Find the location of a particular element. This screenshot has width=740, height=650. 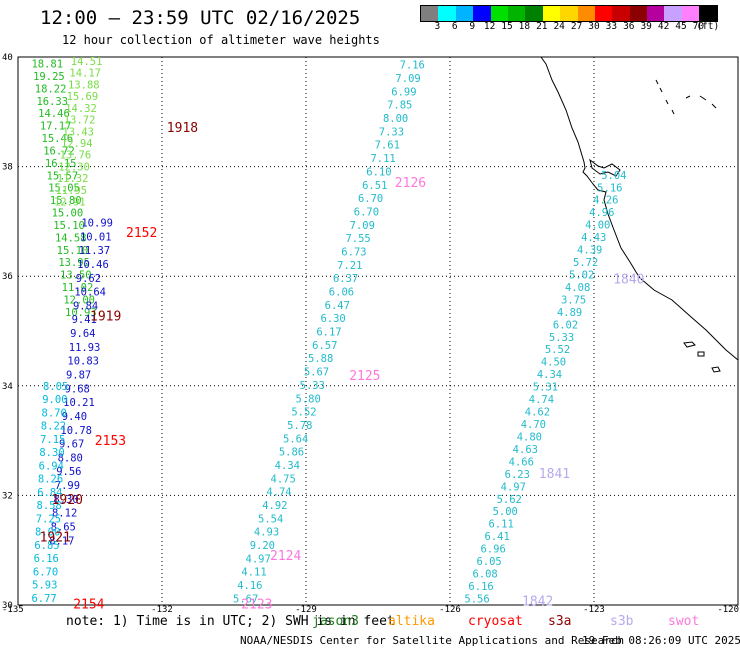

wave-height-value: 6.41 is located at coordinates (497, 537).